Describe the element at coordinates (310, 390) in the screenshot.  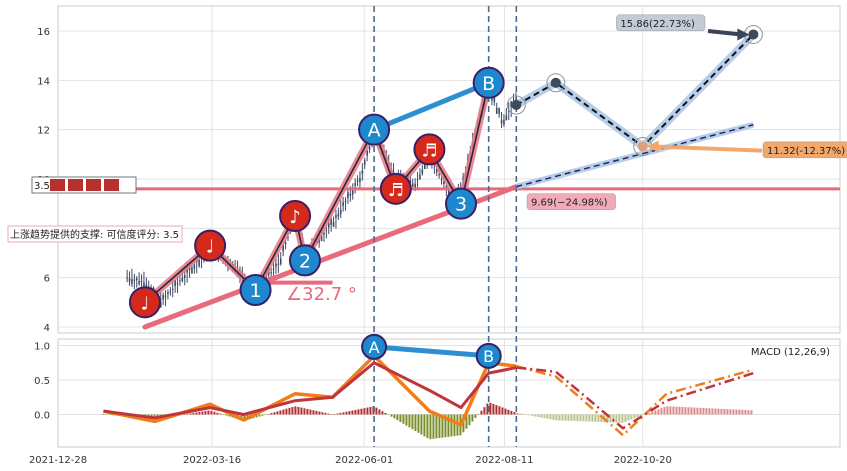
I see `signal-line` at that location.